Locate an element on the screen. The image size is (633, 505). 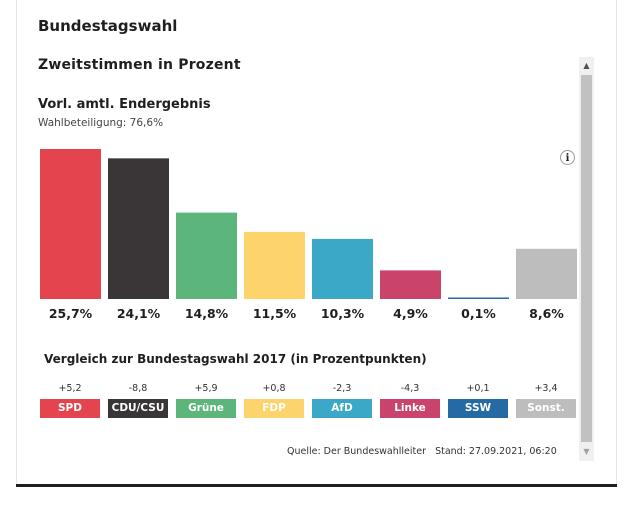
party-badge: CDU/CSU is located at coordinates (138, 408).